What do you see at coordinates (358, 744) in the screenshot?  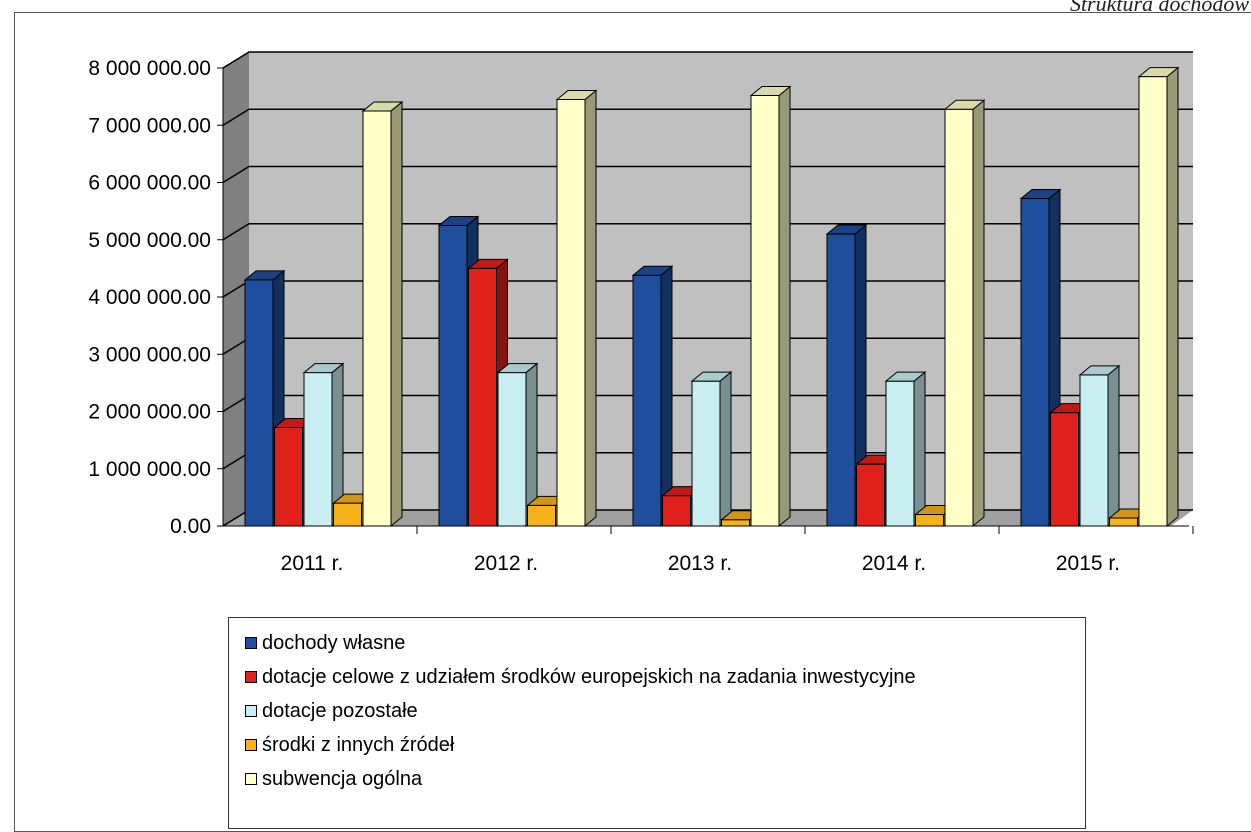 I see `legend-label: środki z innych źródeł` at bounding box center [358, 744].